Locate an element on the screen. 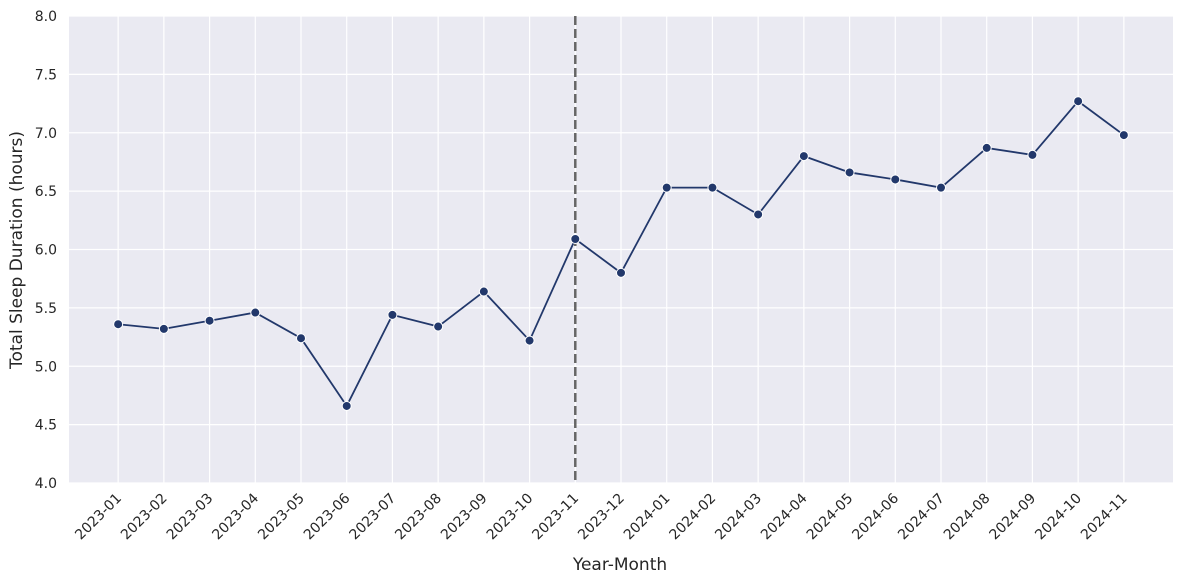 This screenshot has width=1184, height=583. x-tick-label: 2023-09 is located at coordinates (464, 517).